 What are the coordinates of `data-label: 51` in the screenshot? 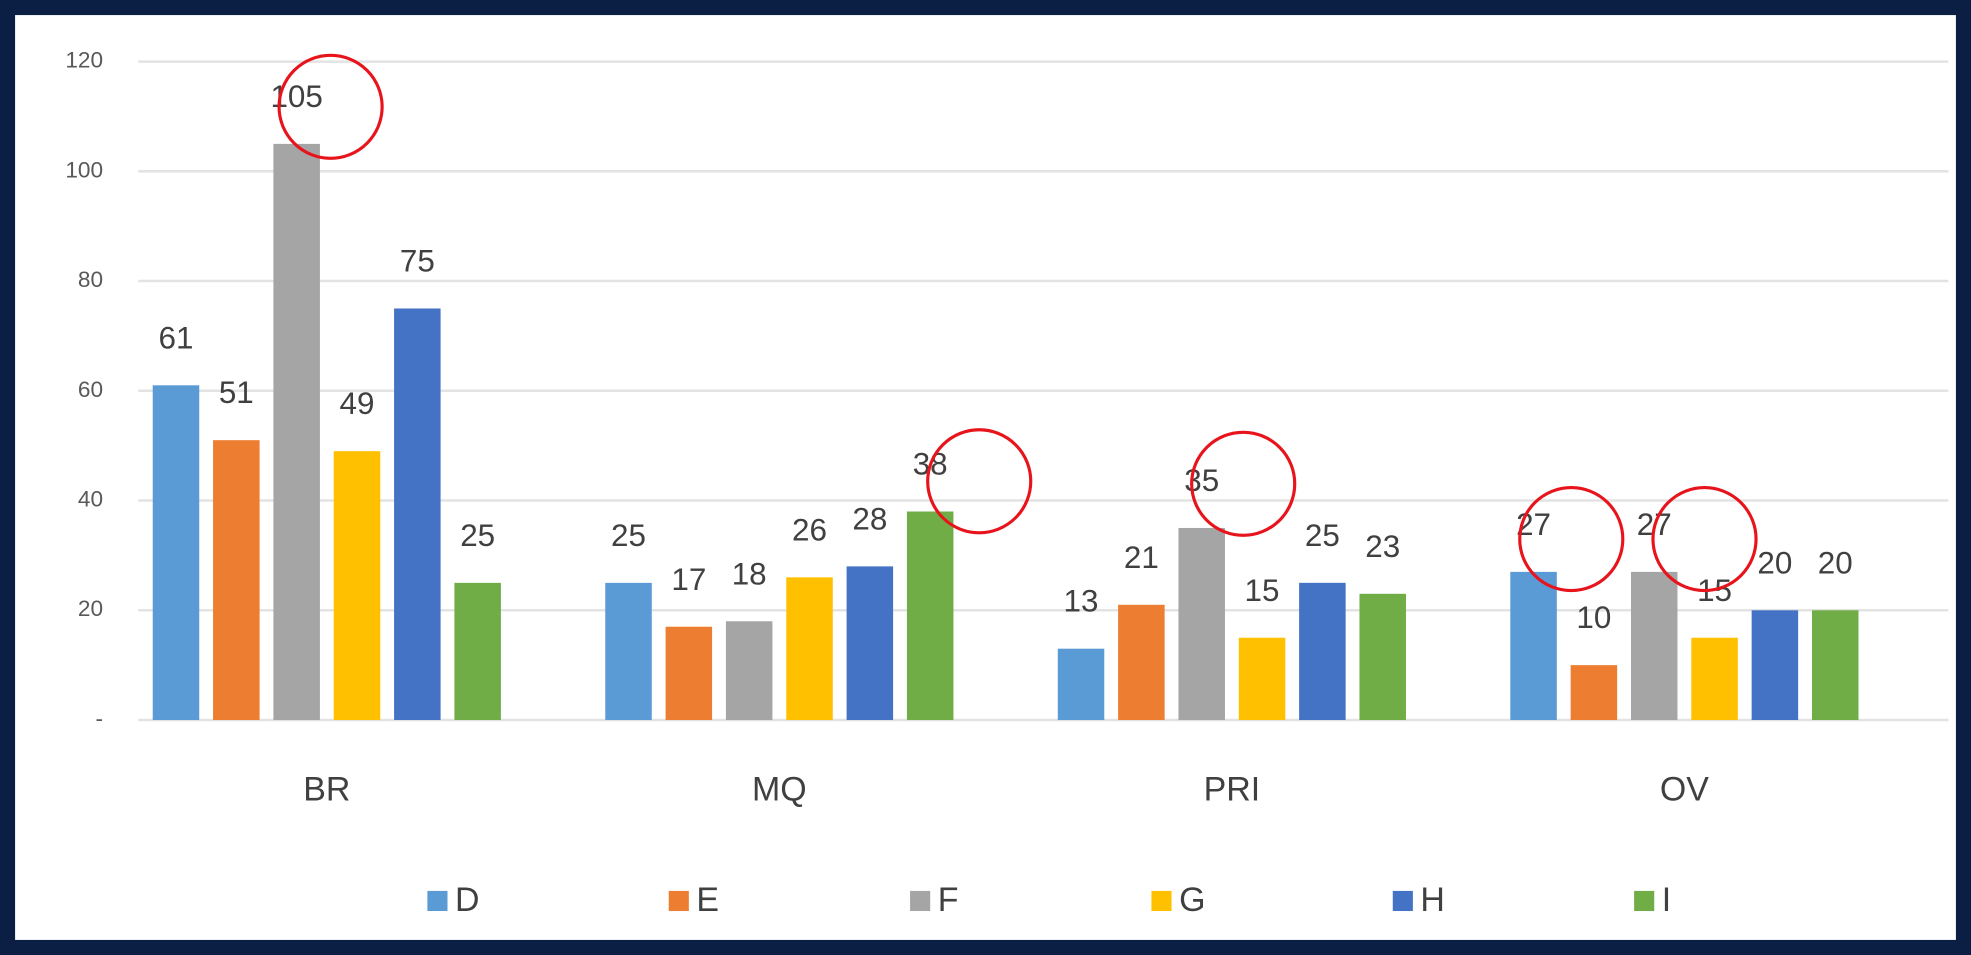 It's located at (236, 392).